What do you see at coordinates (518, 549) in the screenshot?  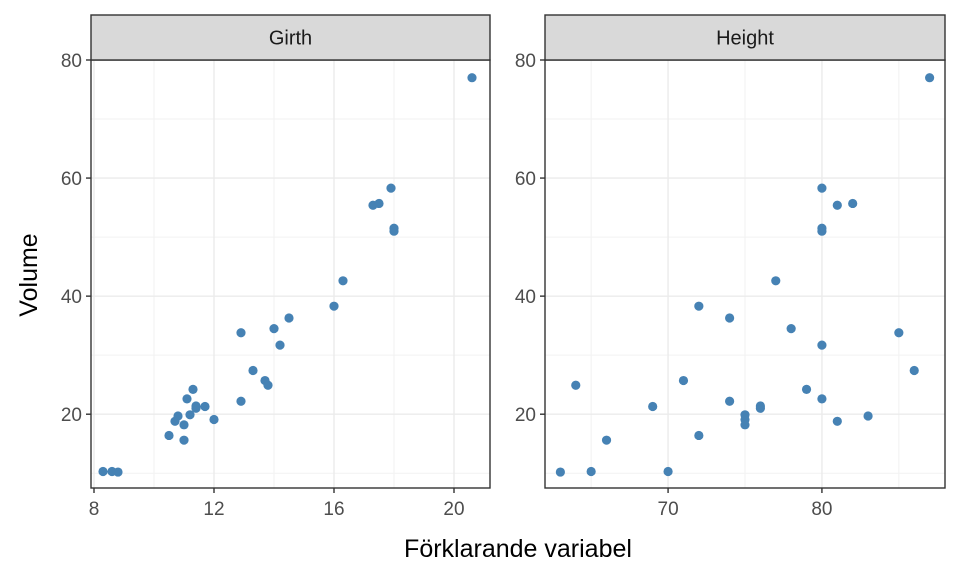 I see `x-axis-title: Förklarande variabel` at bounding box center [518, 549].